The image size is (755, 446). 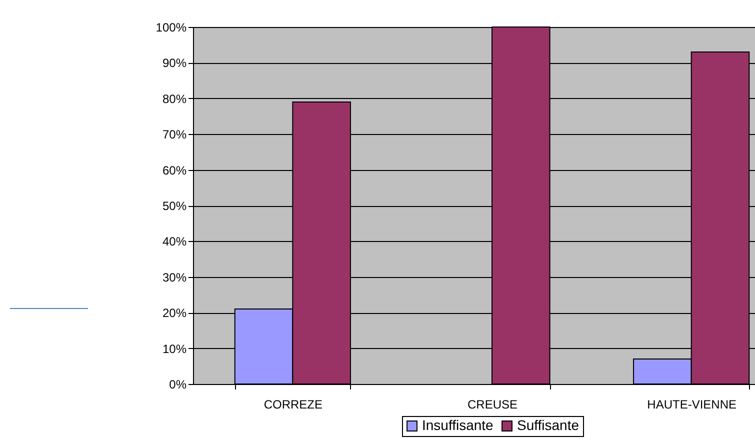 What do you see at coordinates (692, 405) in the screenshot?
I see `x-tick-label: HAUTE-VIENNE` at bounding box center [692, 405].